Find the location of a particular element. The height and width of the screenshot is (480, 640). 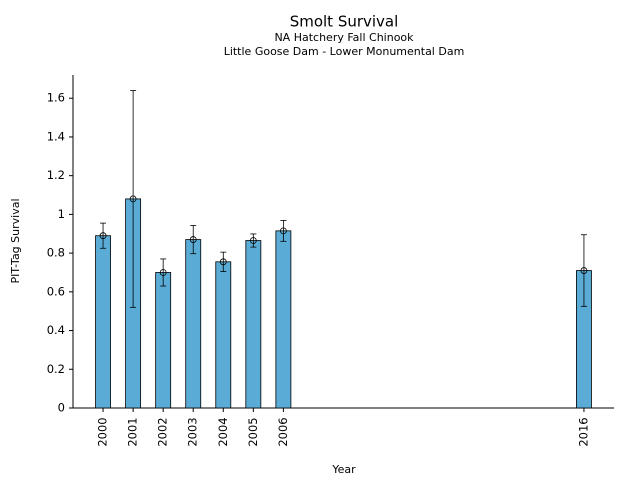

y-tick-label: 1.4 is located at coordinates (56, 136).